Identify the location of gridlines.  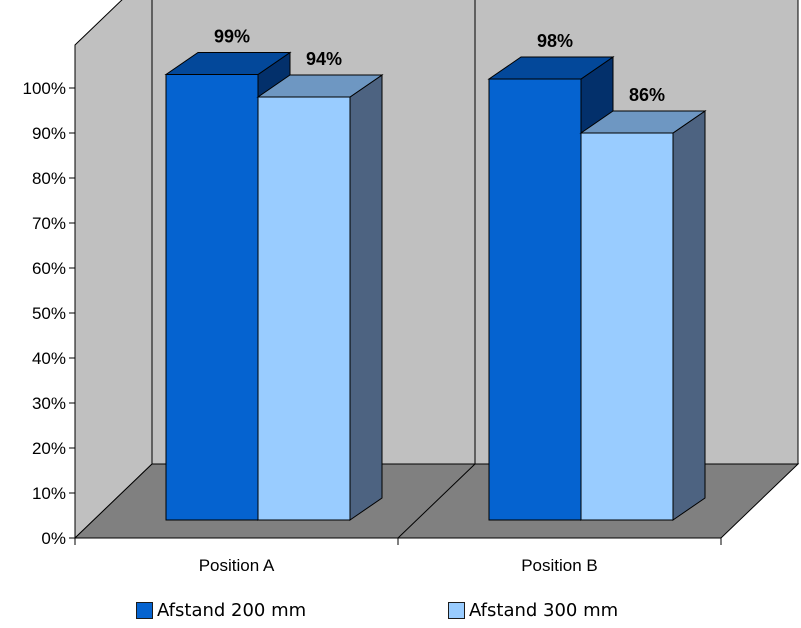
(436, 269).